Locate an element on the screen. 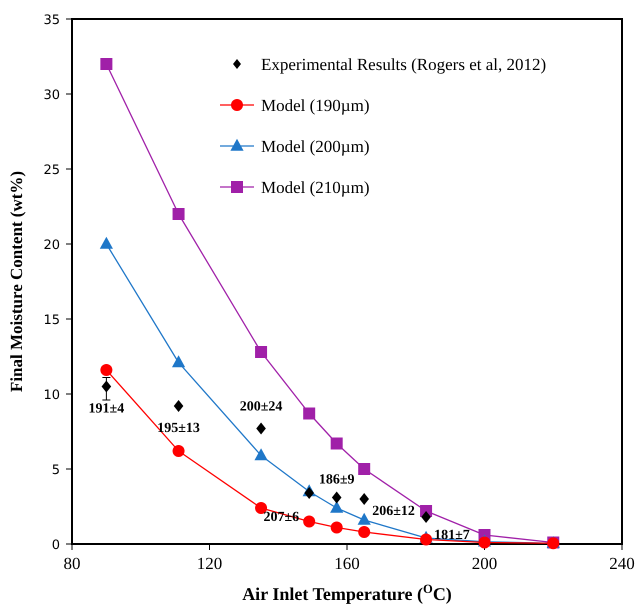  legend-label: Model (200µm) is located at coordinates (315, 146).